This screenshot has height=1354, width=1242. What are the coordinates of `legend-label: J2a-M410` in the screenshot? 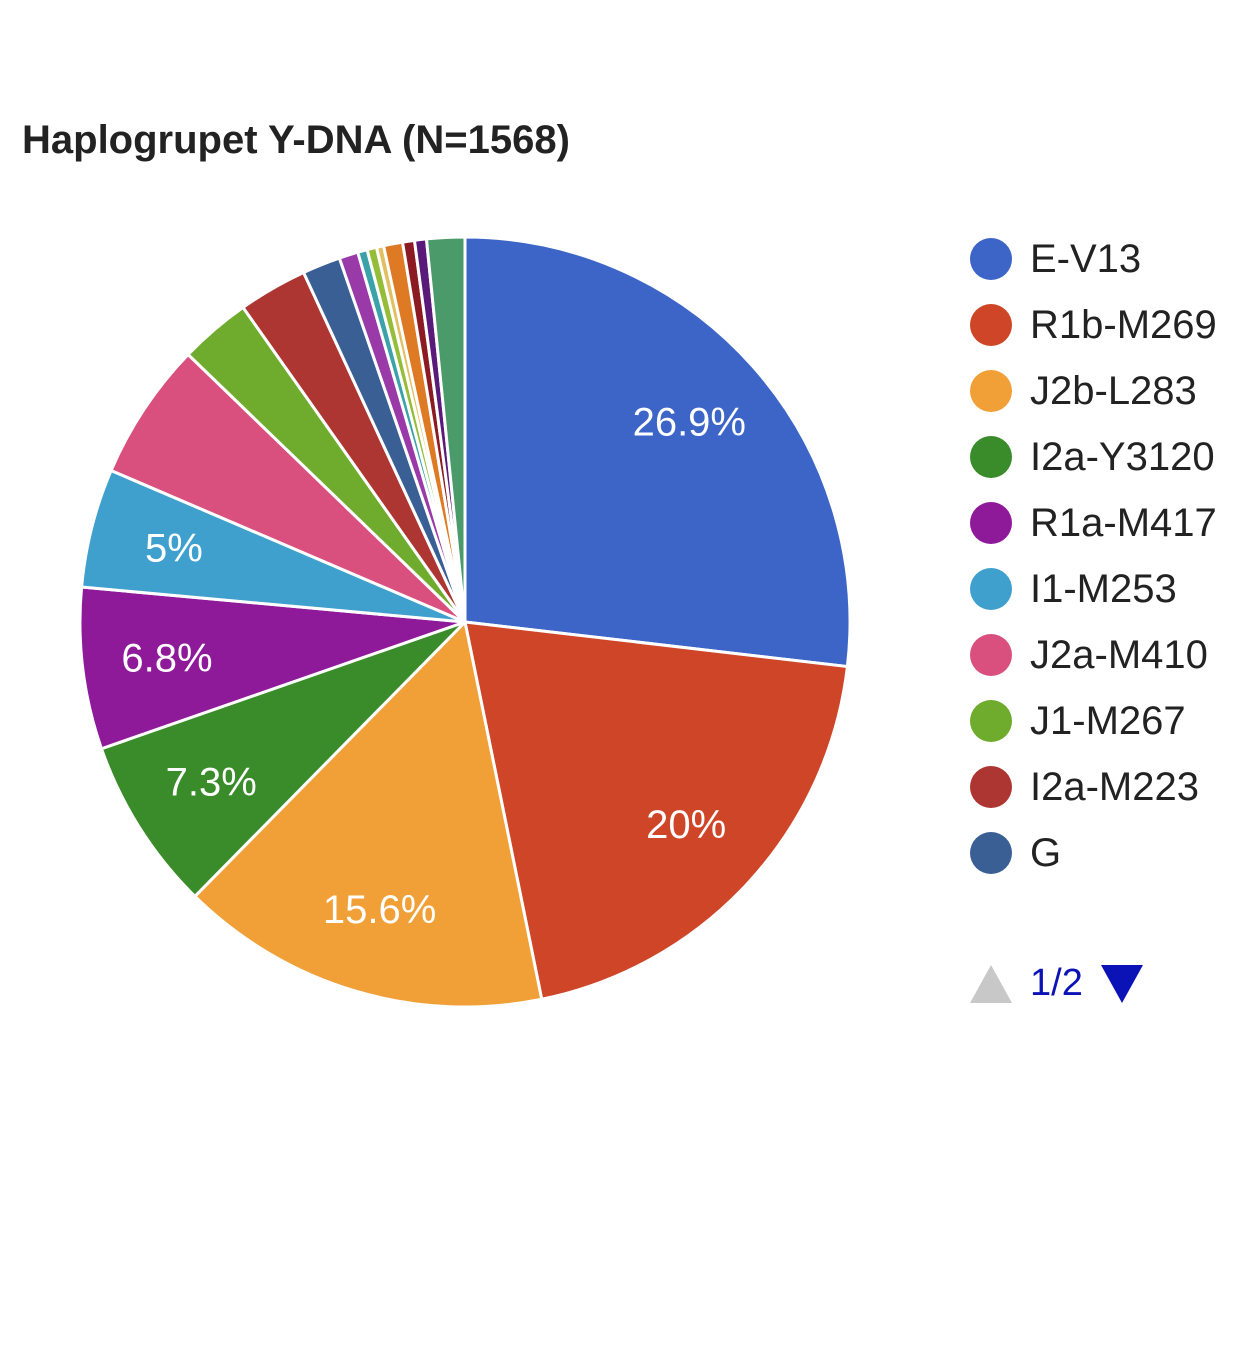 It's located at (1119, 654).